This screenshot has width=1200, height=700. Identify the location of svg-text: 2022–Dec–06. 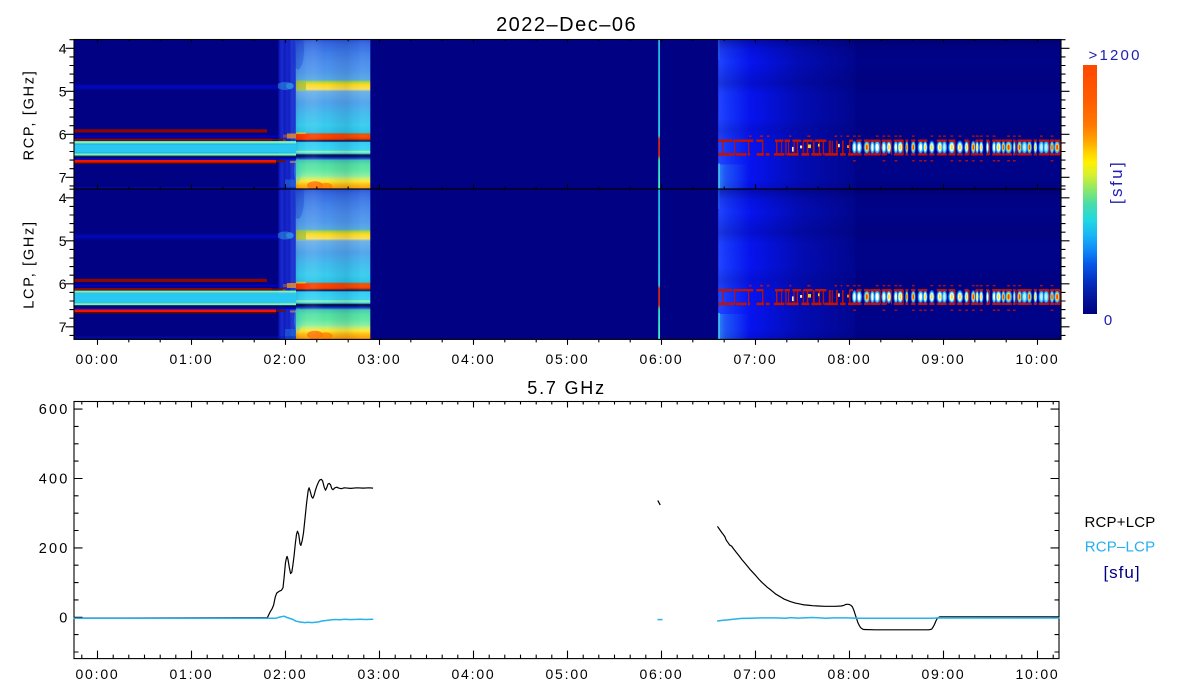
(566, 25).